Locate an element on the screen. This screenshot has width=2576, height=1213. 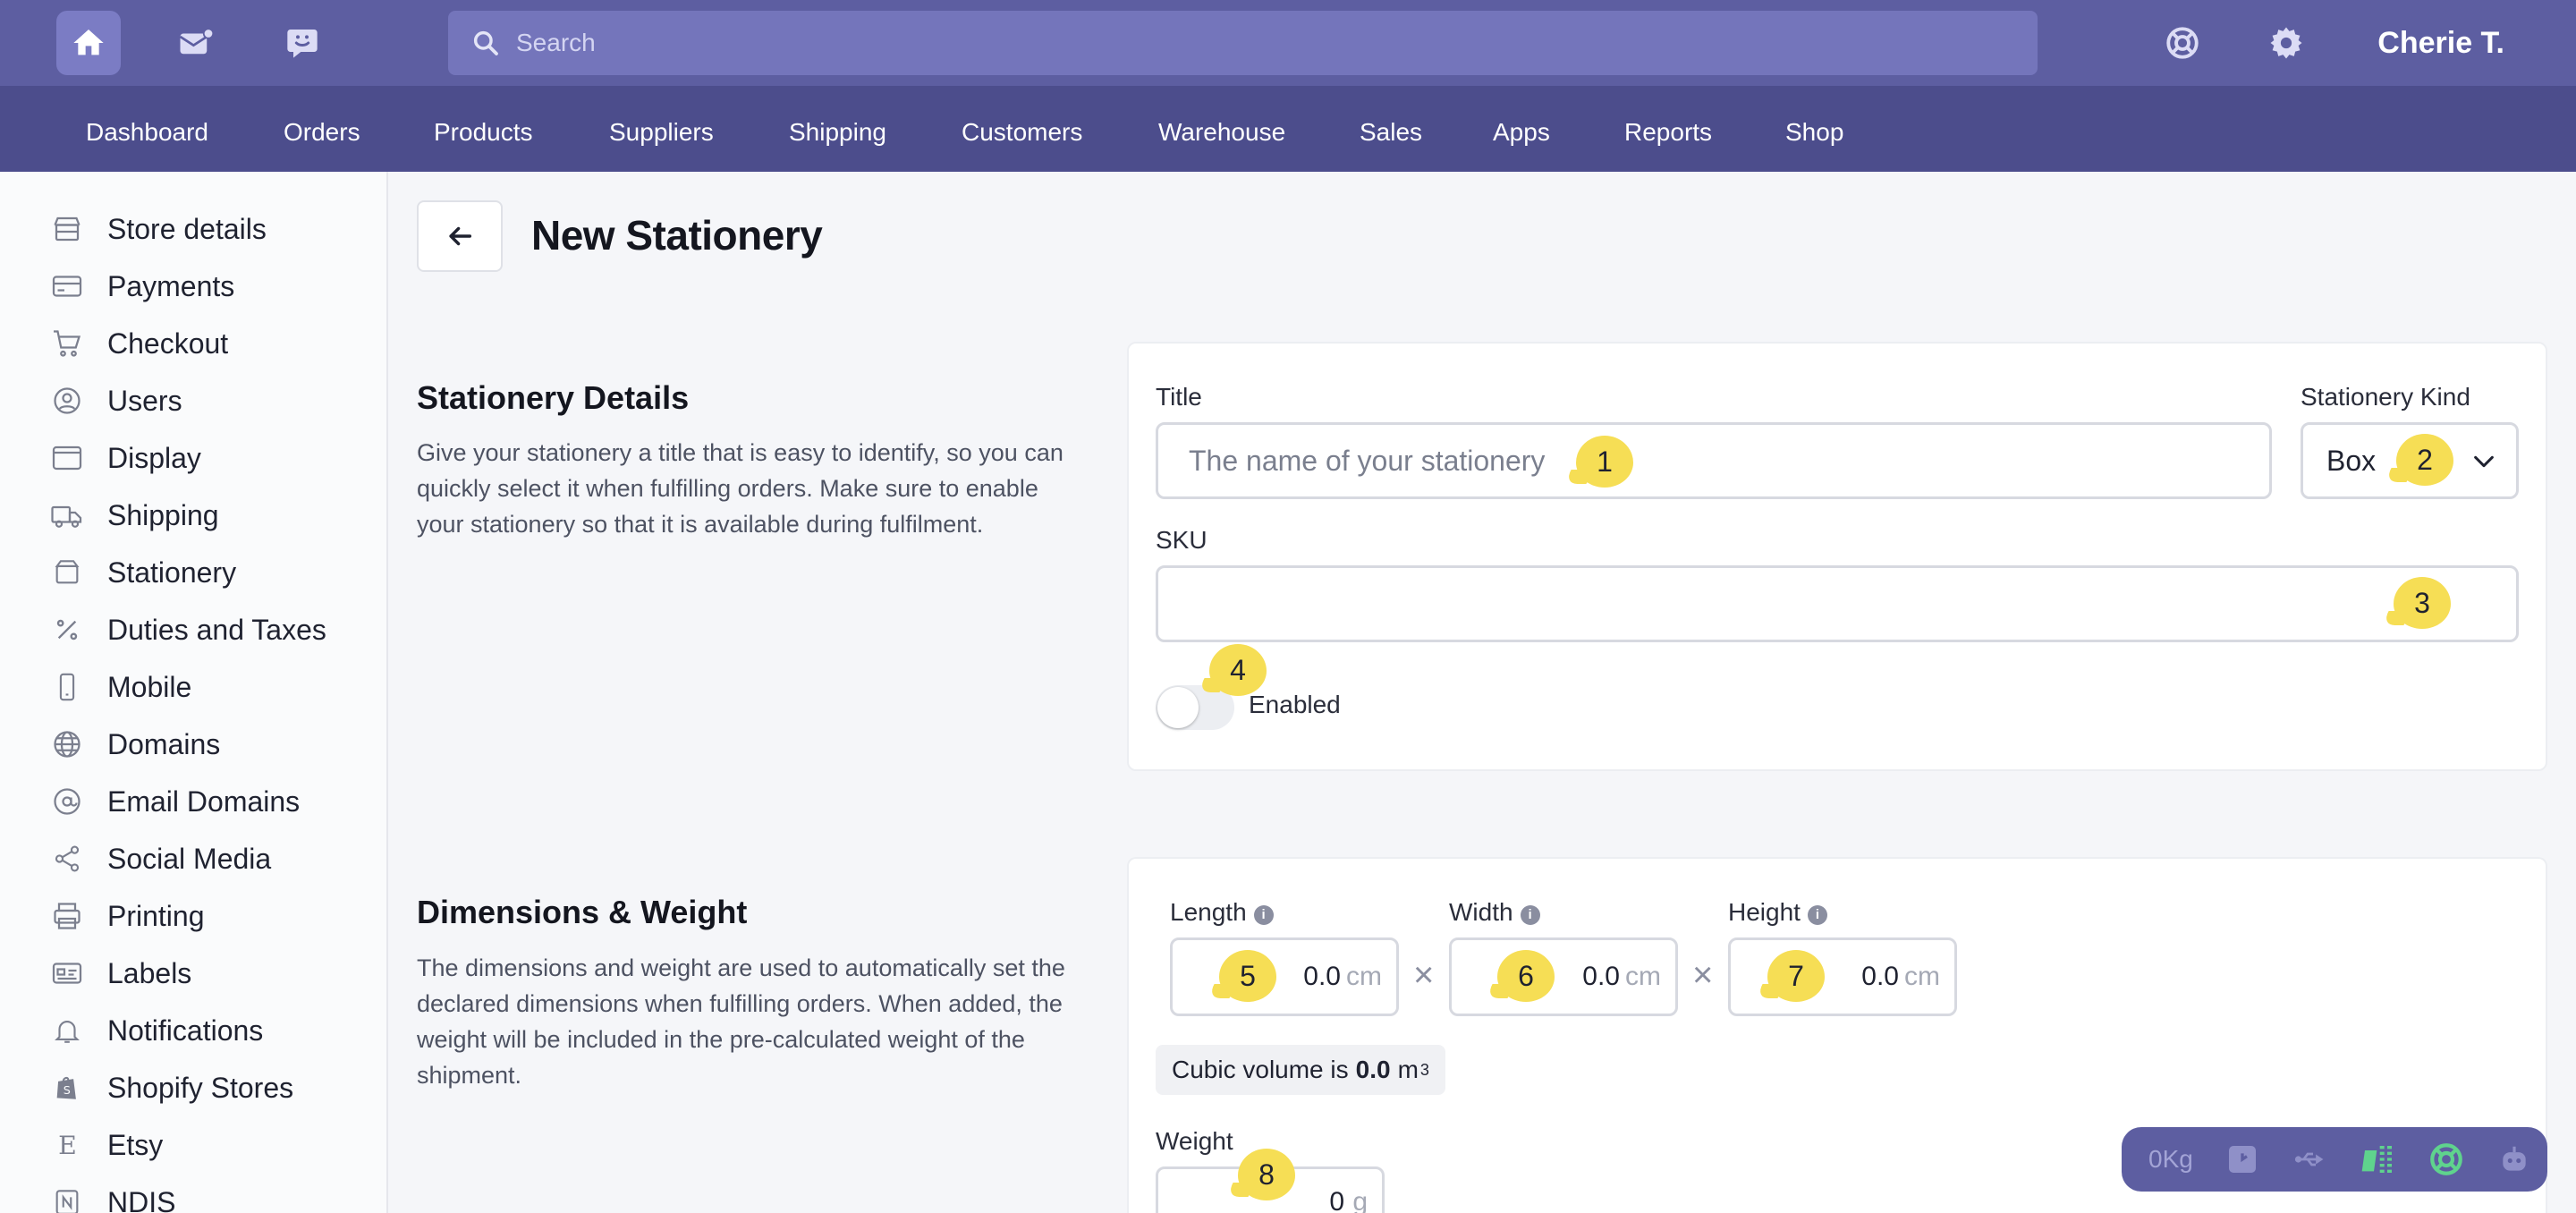
mobile-icon is located at coordinates (67, 687).